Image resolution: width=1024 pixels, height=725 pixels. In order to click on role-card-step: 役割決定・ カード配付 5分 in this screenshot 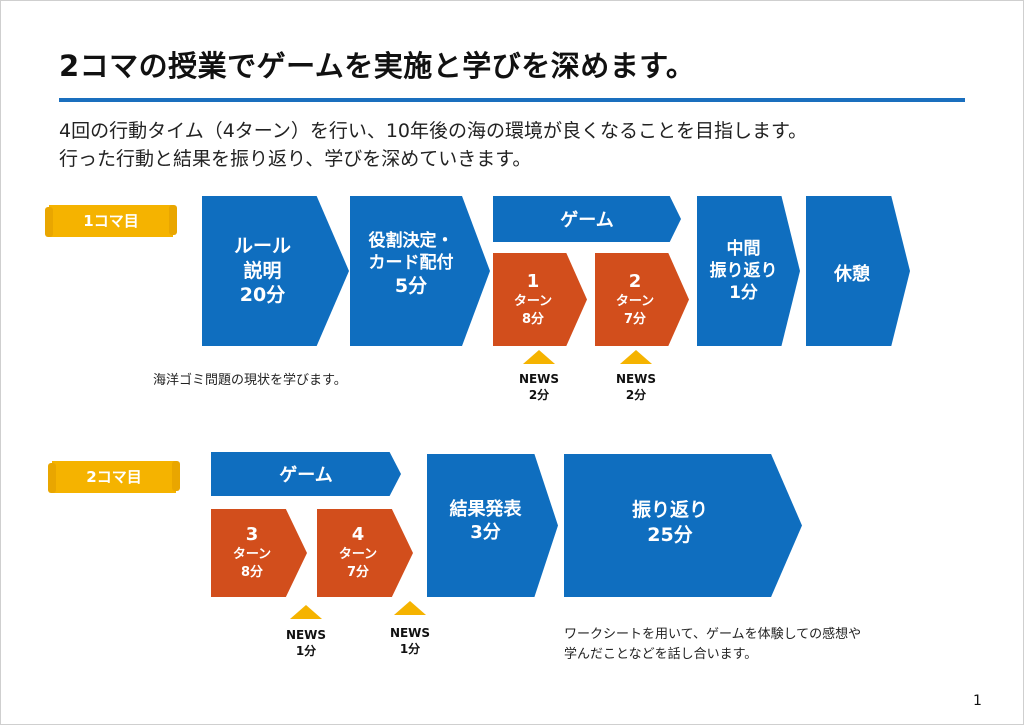, I will do `click(420, 271)`.